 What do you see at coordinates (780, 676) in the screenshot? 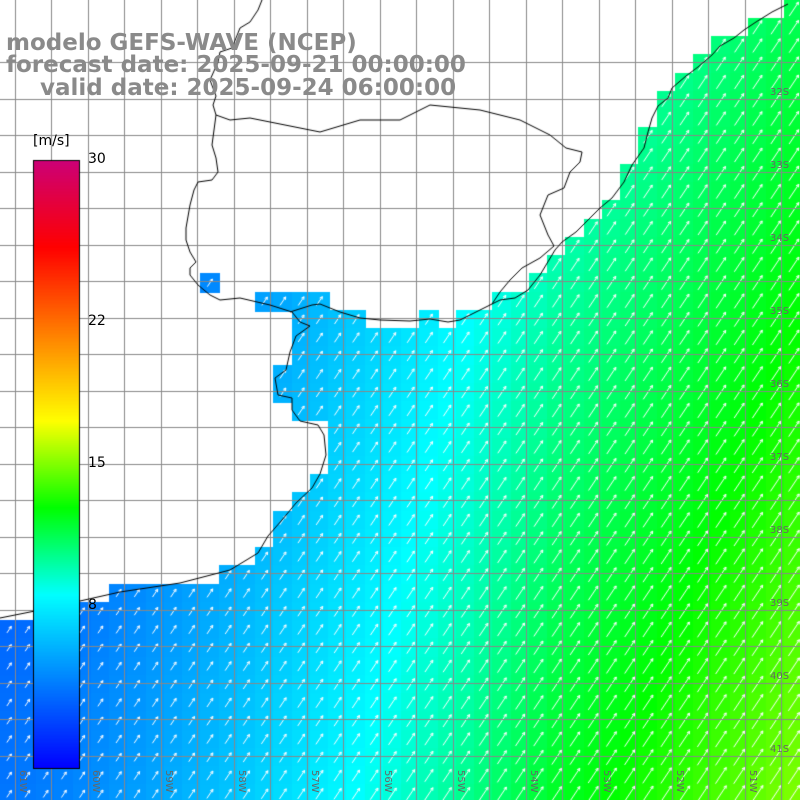
I see `lat-label-40S: 40S` at bounding box center [780, 676].